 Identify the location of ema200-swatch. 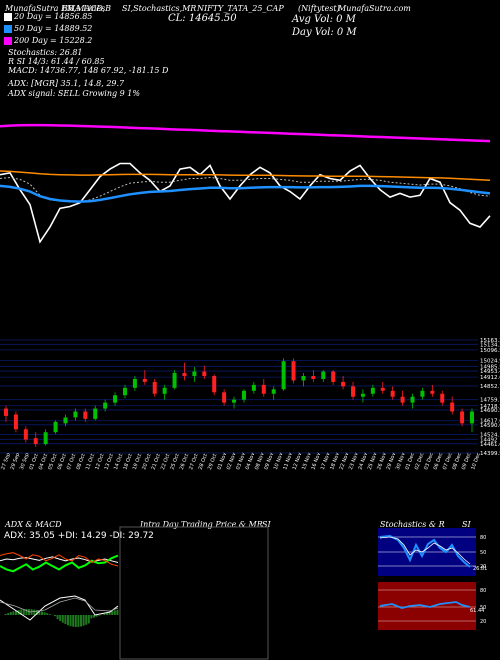
(8, 40).